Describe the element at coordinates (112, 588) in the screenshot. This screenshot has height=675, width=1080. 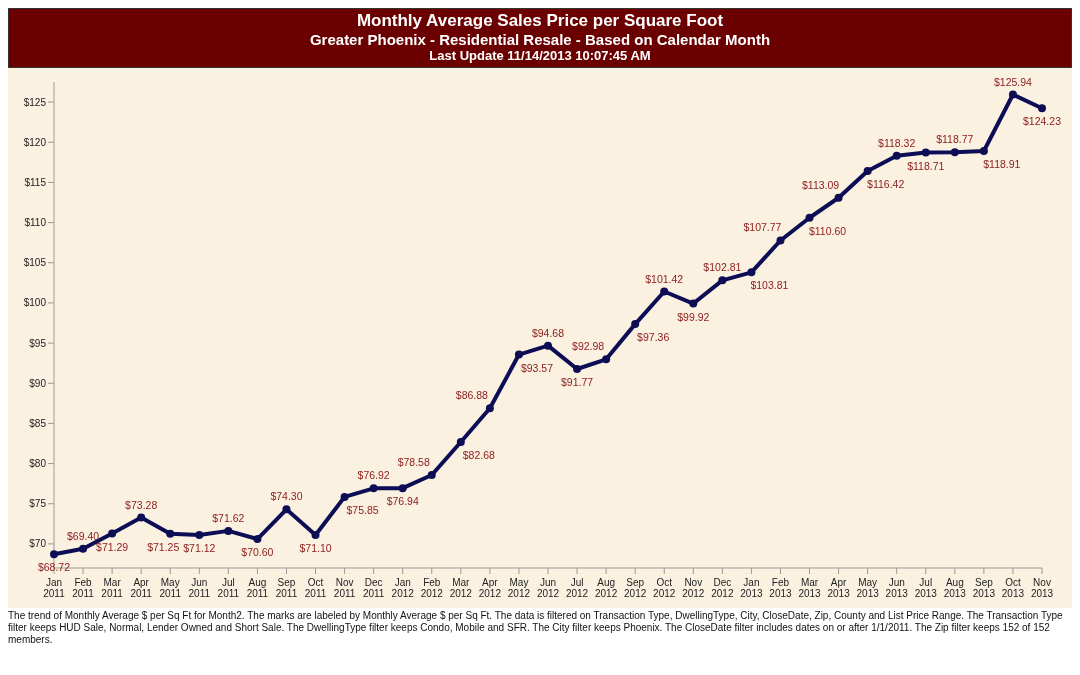
I see `x-tick-label: Mar 2011` at that location.